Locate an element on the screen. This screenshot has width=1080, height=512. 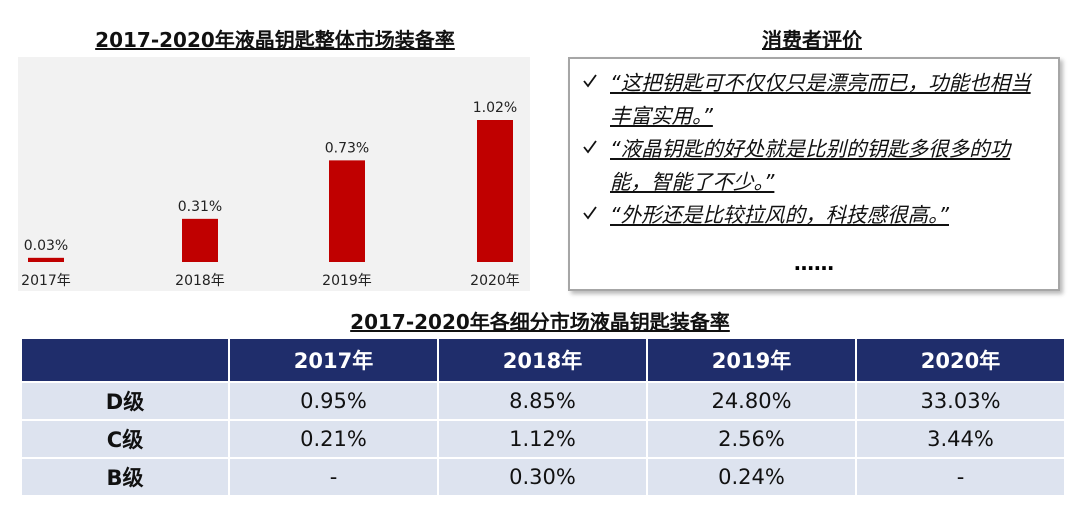
value-label: 0.73% is located at coordinates (347, 148).